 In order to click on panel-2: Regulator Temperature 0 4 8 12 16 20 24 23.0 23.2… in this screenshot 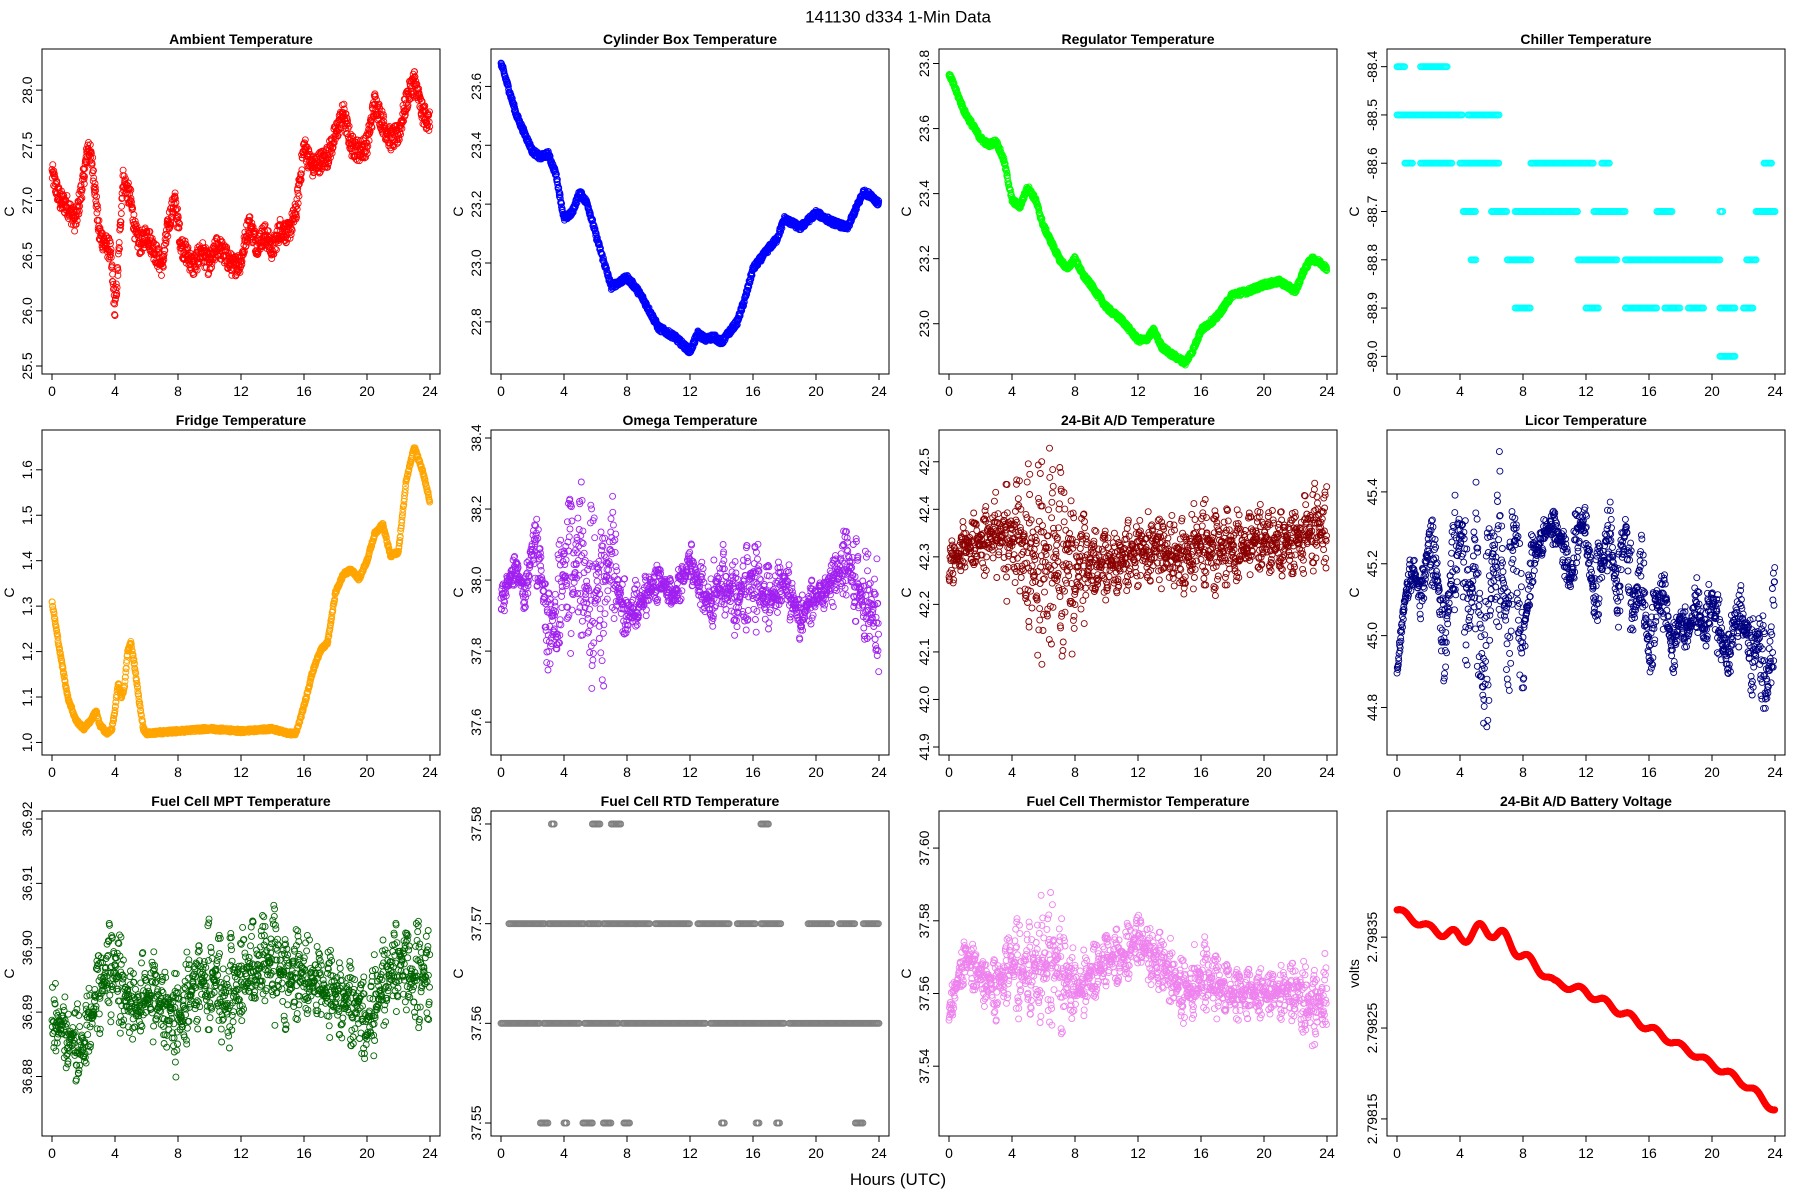, I will do `click(1118, 215)`.